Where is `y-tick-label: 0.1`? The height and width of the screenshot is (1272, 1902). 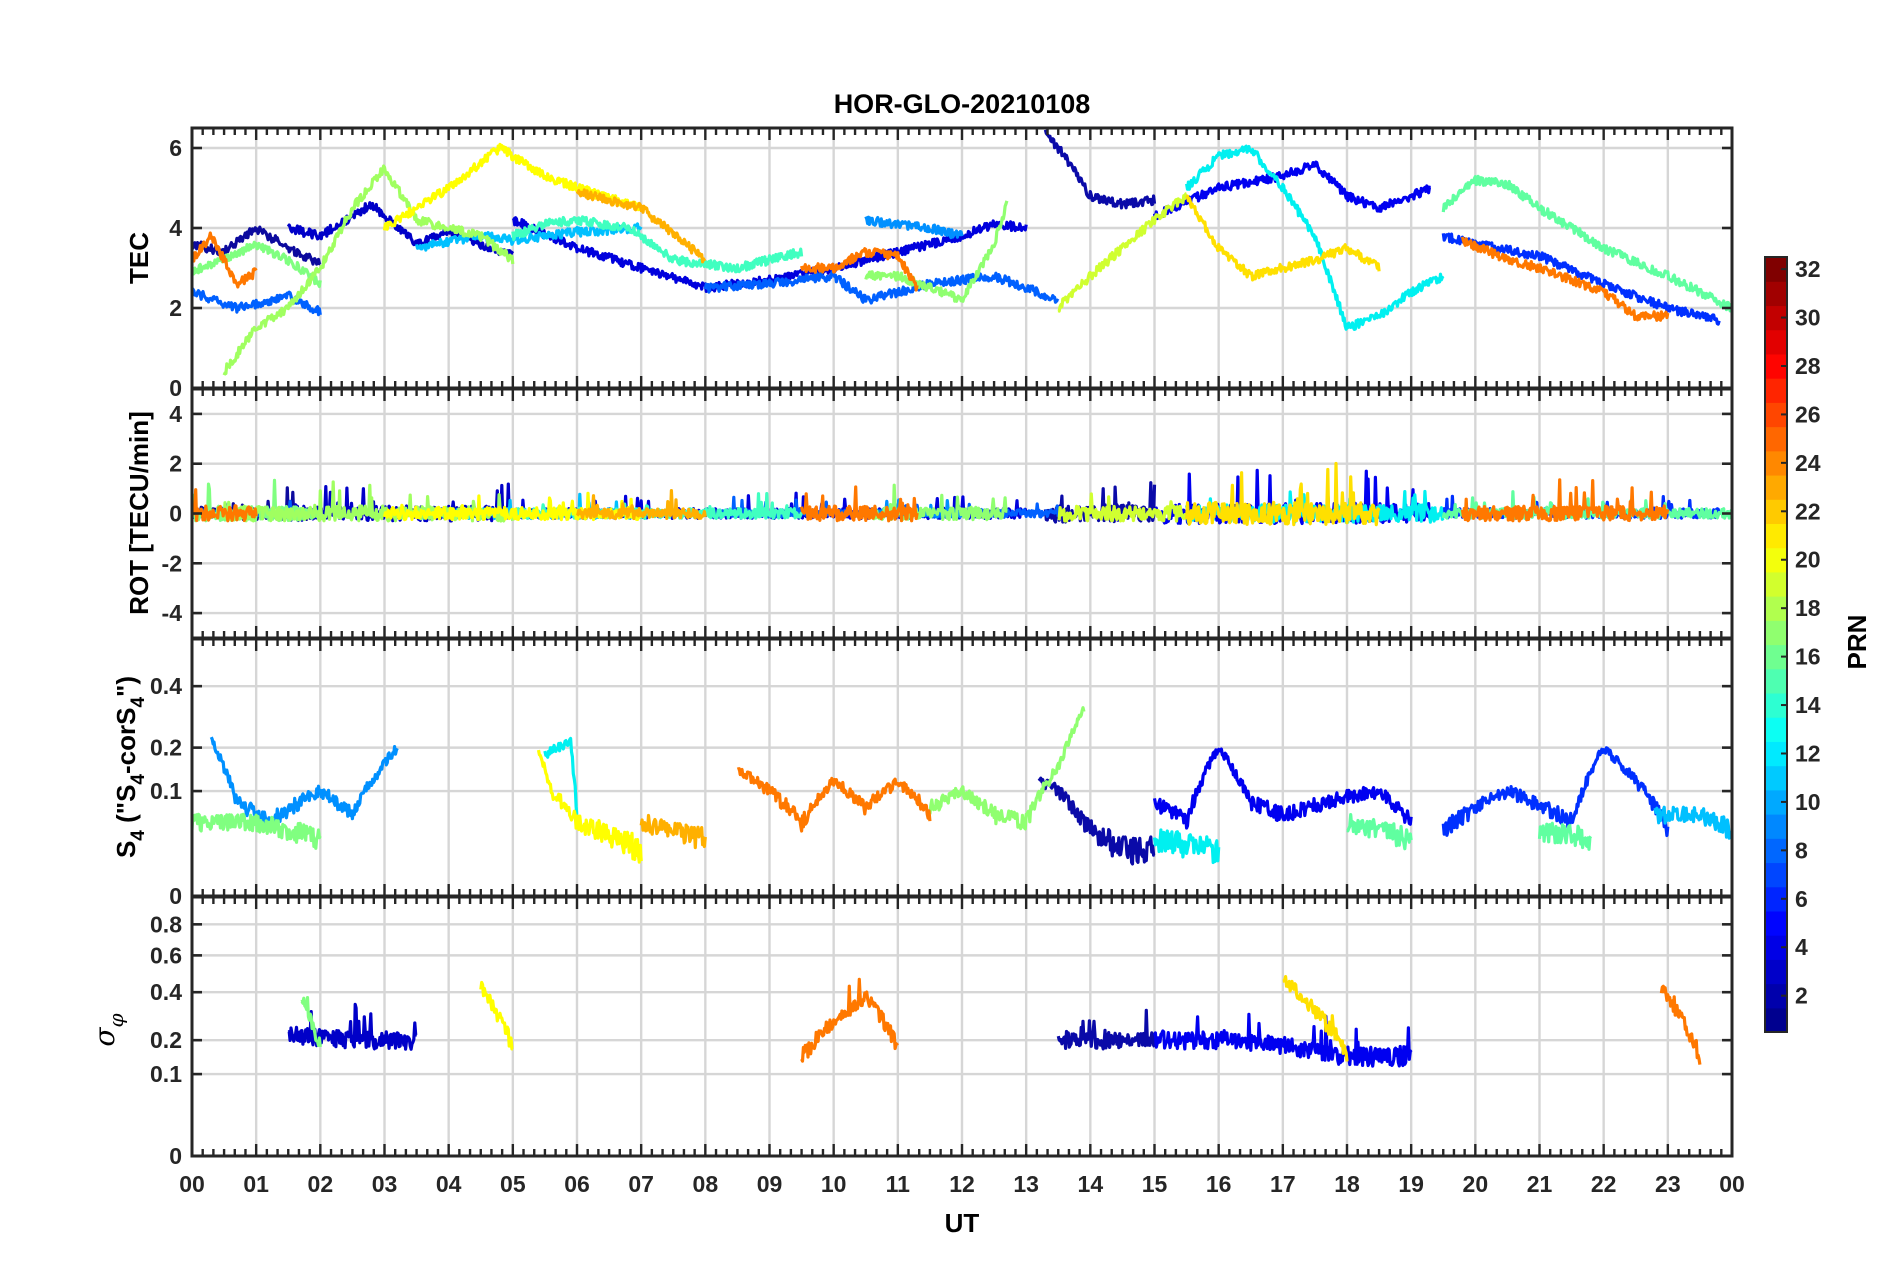
y-tick-label: 0.1 is located at coordinates (166, 791).